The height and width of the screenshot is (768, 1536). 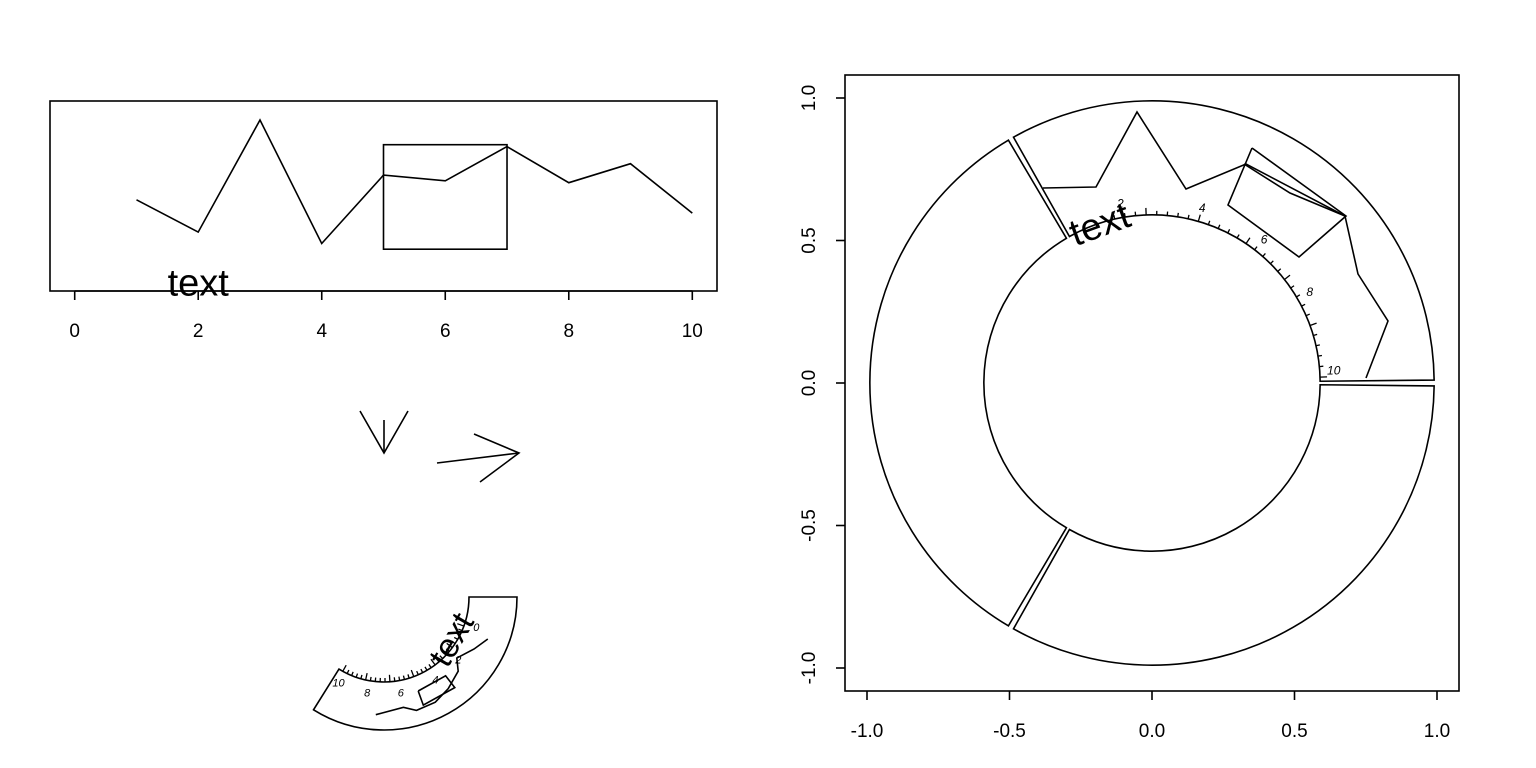 I want to click on fan-text: text, so click(x=451, y=639).